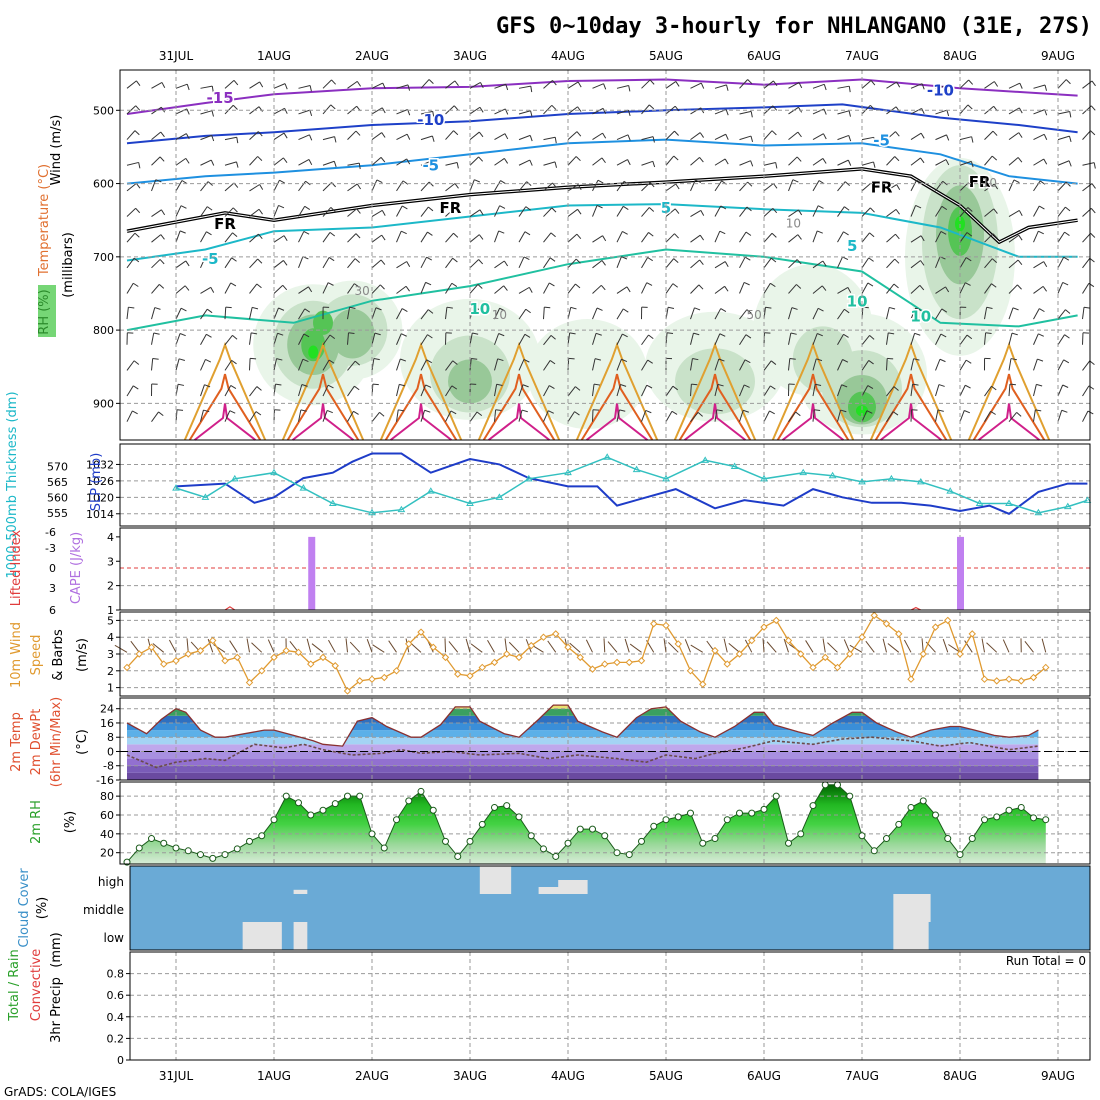 The width and height of the screenshot is (1100, 1100). What do you see at coordinates (550, 571) in the screenshot?
I see `cape-lifted-index-panel: -6 -3 0 3 6 4 3 2 1 Lifted Index CAPE (J/kg)` at bounding box center [550, 571].